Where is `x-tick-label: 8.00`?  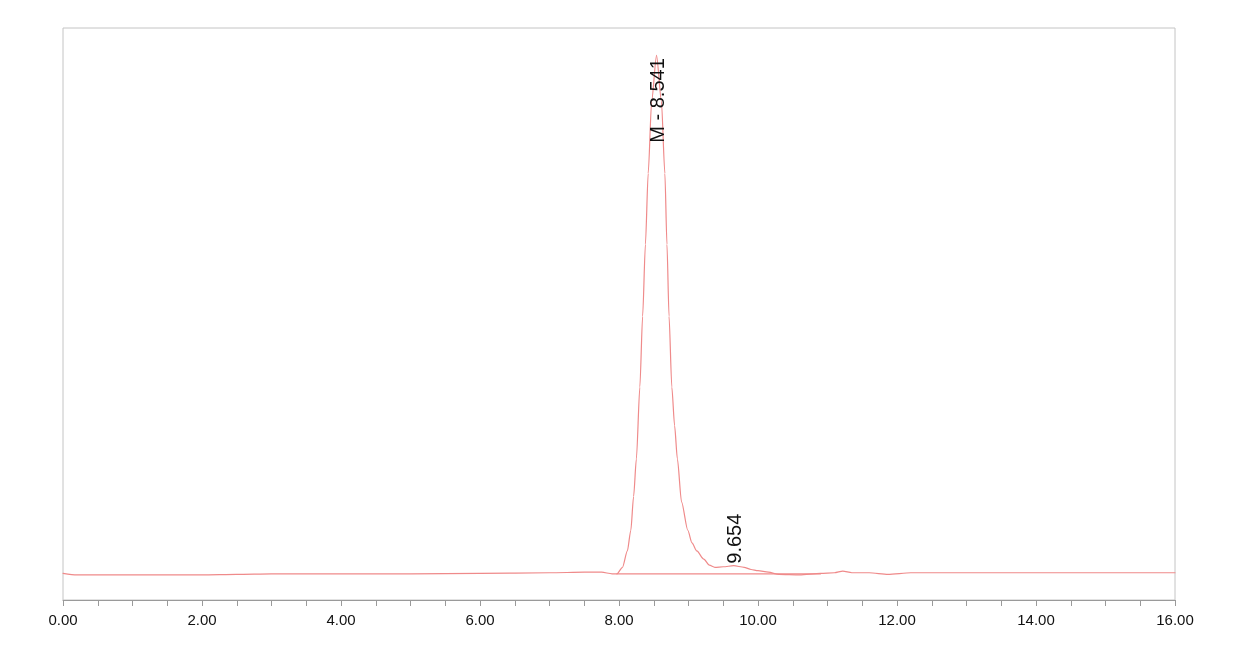
x-tick-label: 8.00 is located at coordinates (619, 619).